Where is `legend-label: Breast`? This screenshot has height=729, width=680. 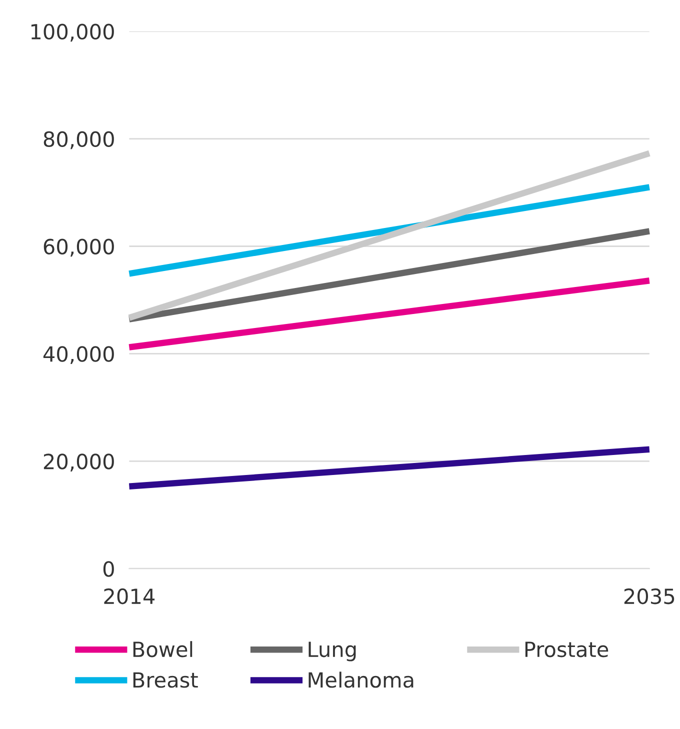 legend-label: Breast is located at coordinates (165, 680).